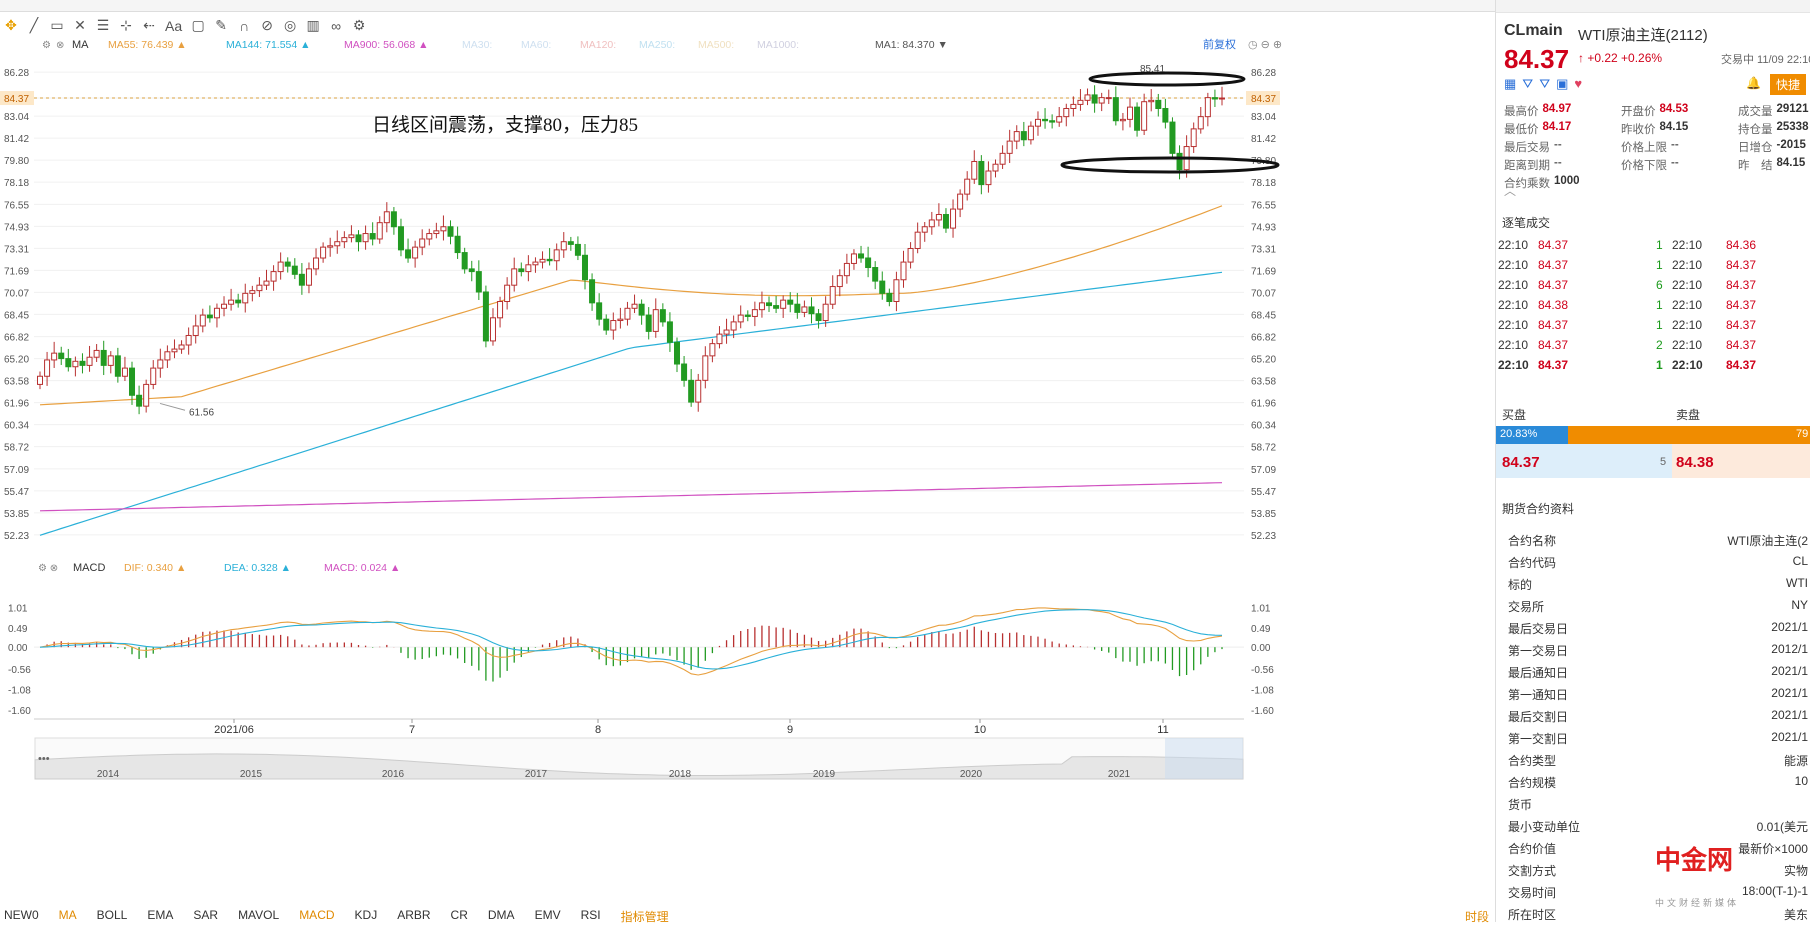 Image resolution: width=1810 pixels, height=925 pixels. I want to click on indicator-tab: ARBR, so click(414, 915).